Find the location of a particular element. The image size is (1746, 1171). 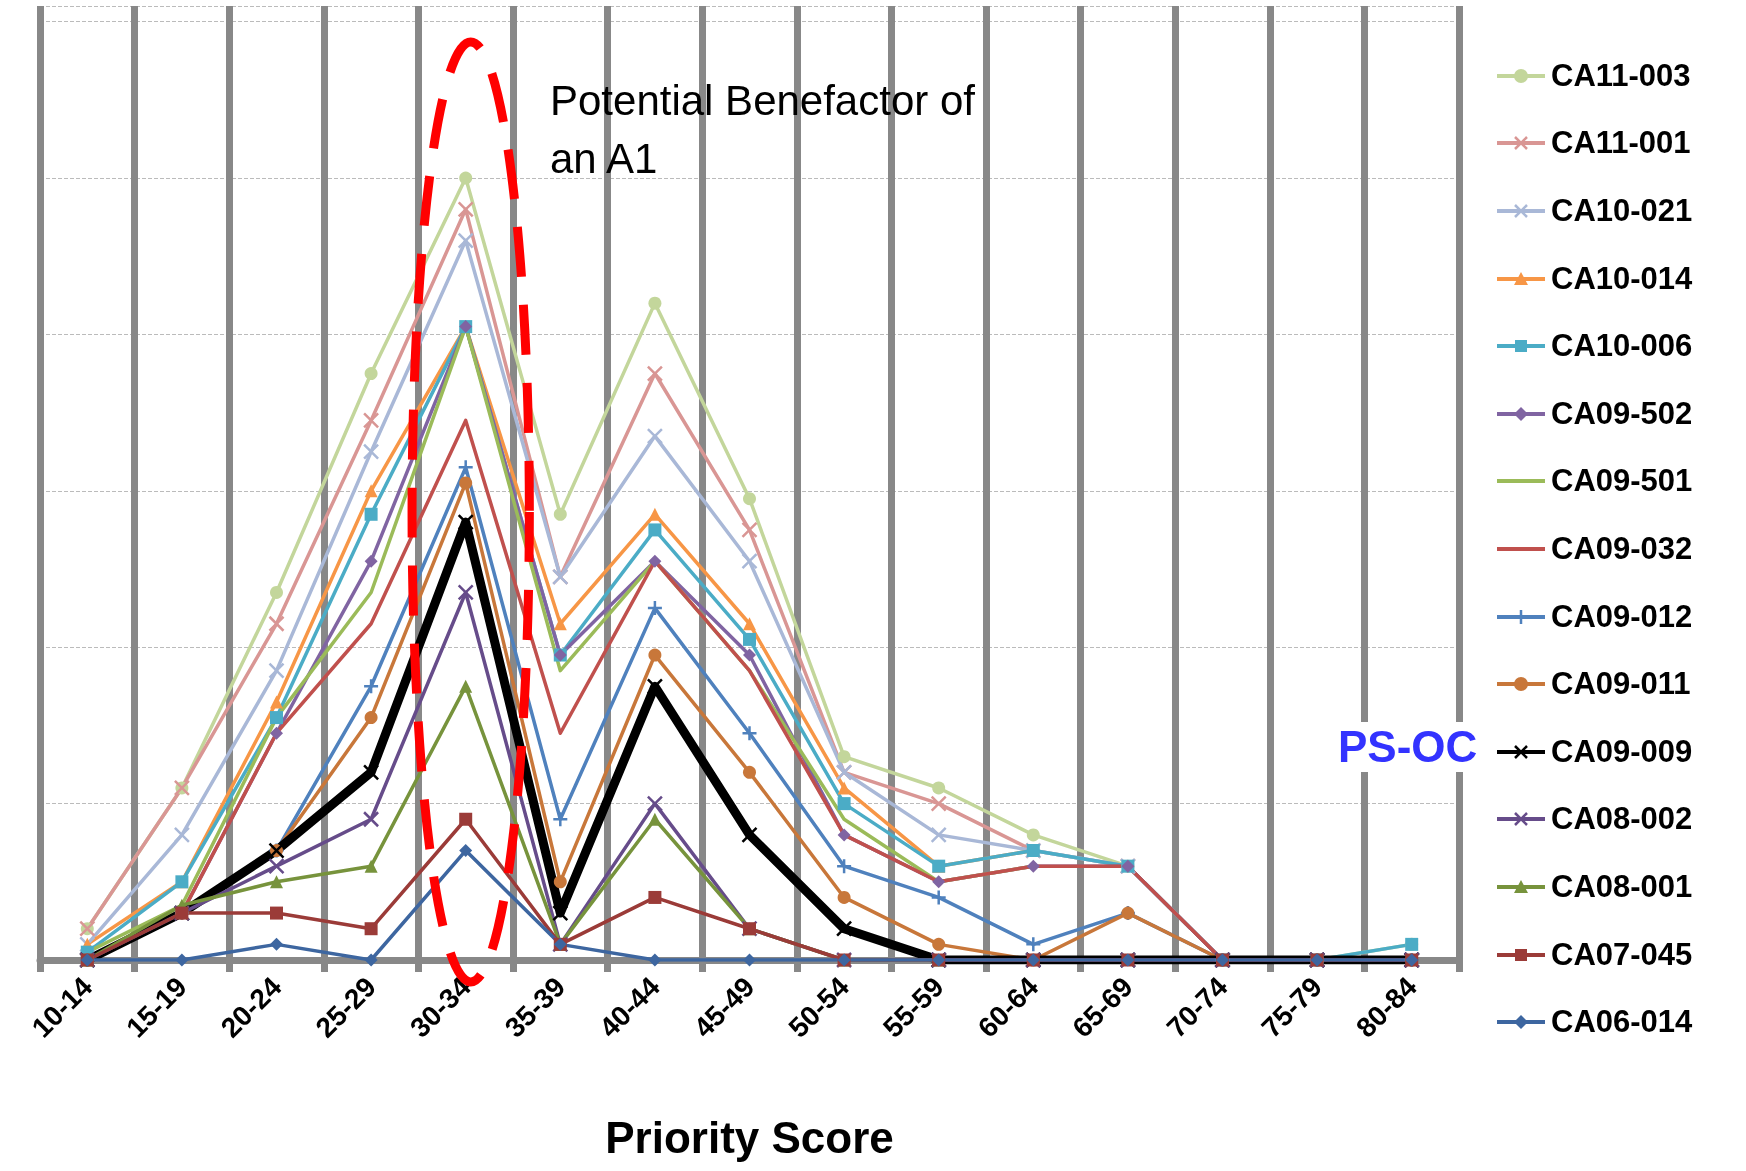

legend-label: CA09-032 is located at coordinates (1622, 548).